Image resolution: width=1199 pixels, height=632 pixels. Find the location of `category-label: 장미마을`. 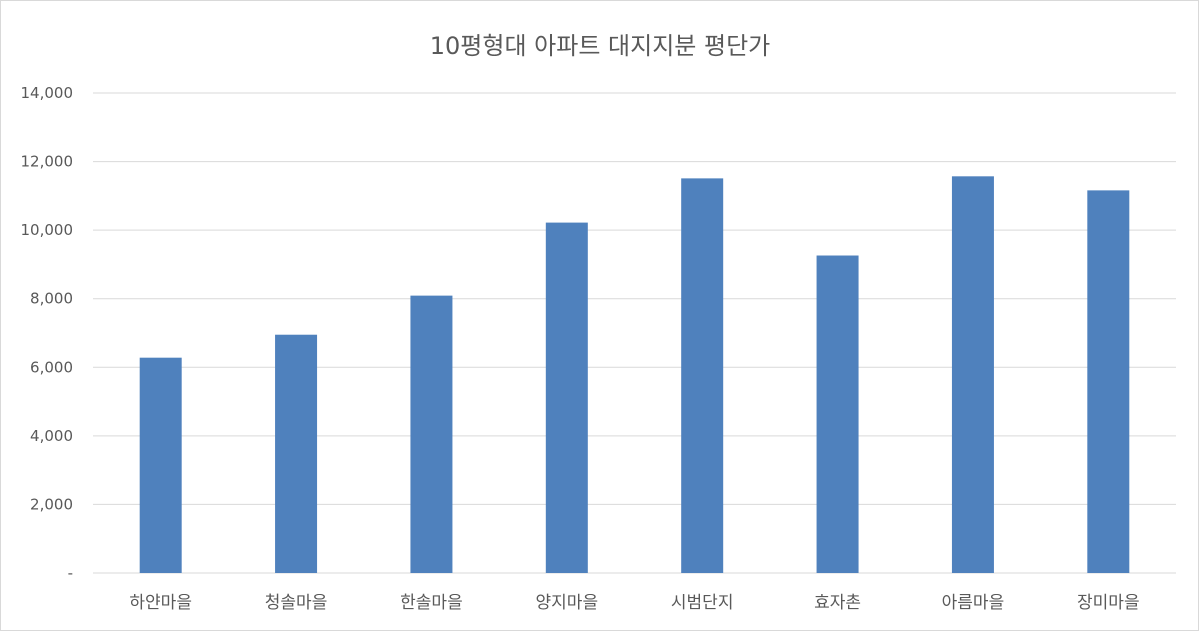

category-label: 장미마을 is located at coordinates (1108, 603).